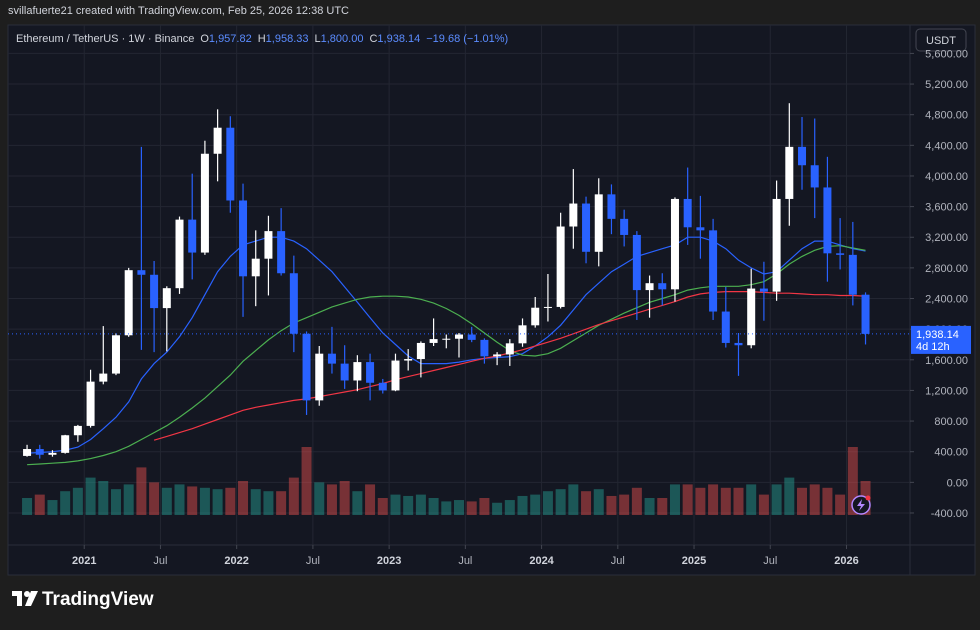  What do you see at coordinates (236, 561) in the screenshot?
I see `x-tick-label: 2022` at bounding box center [236, 561].